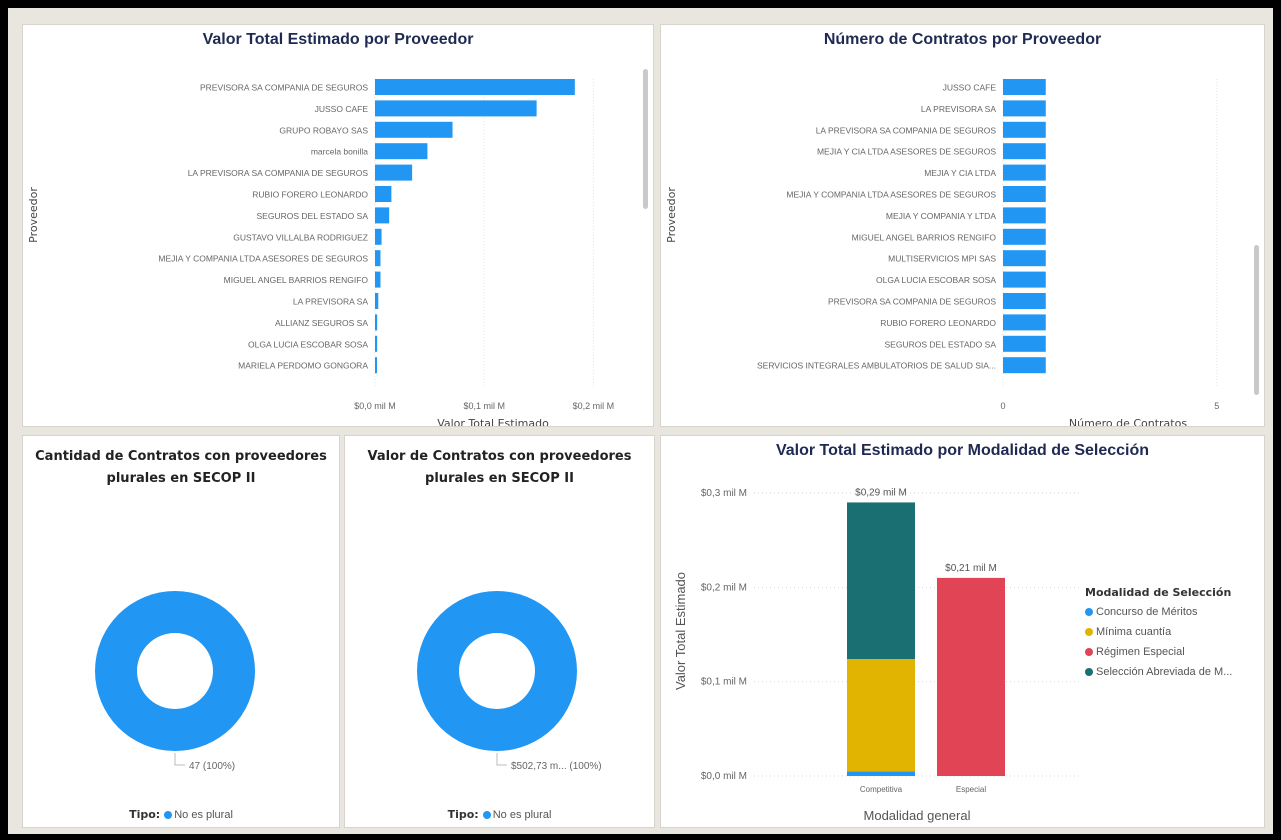 Image resolution: width=1281 pixels, height=840 pixels. What do you see at coordinates (724, 776) in the screenshot?
I see `y-tick-label: $0,0 mil M` at bounding box center [724, 776].